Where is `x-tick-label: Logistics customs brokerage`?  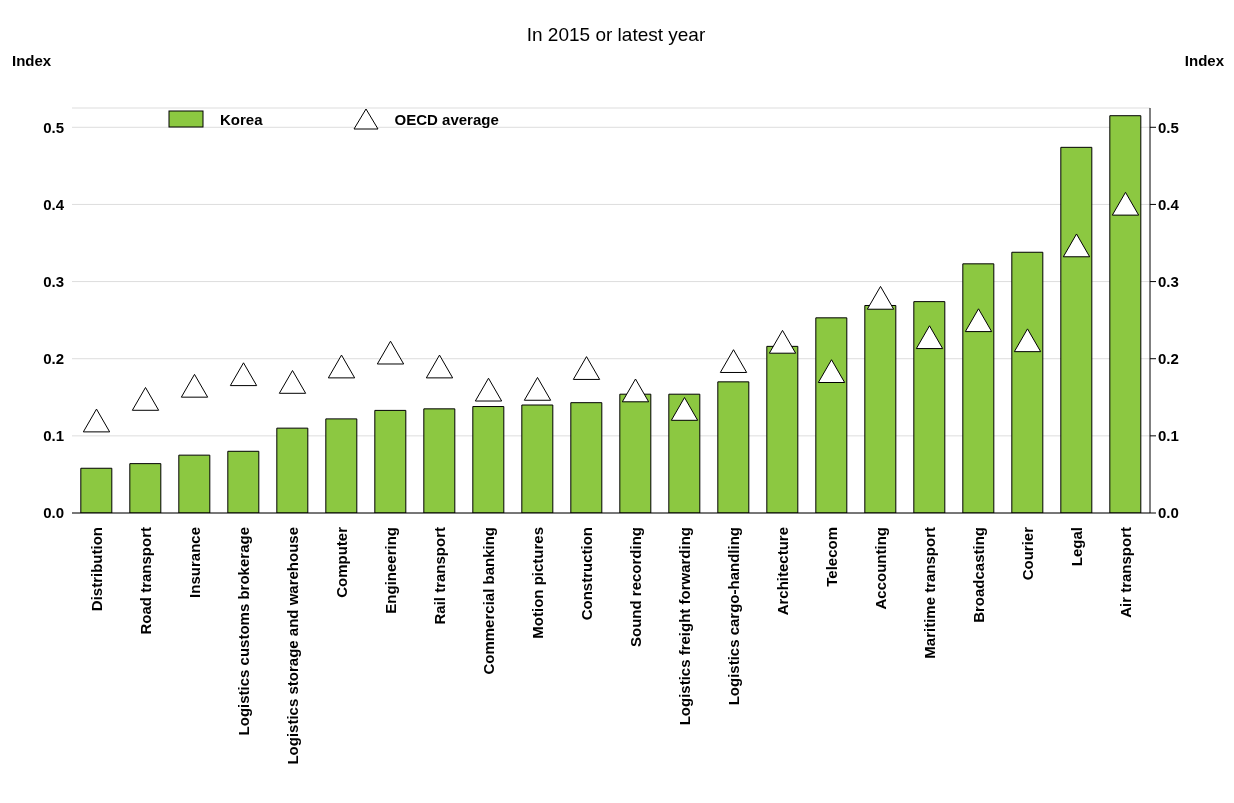
x-tick-label: Logistics customs brokerage is located at coordinates (243, 631).